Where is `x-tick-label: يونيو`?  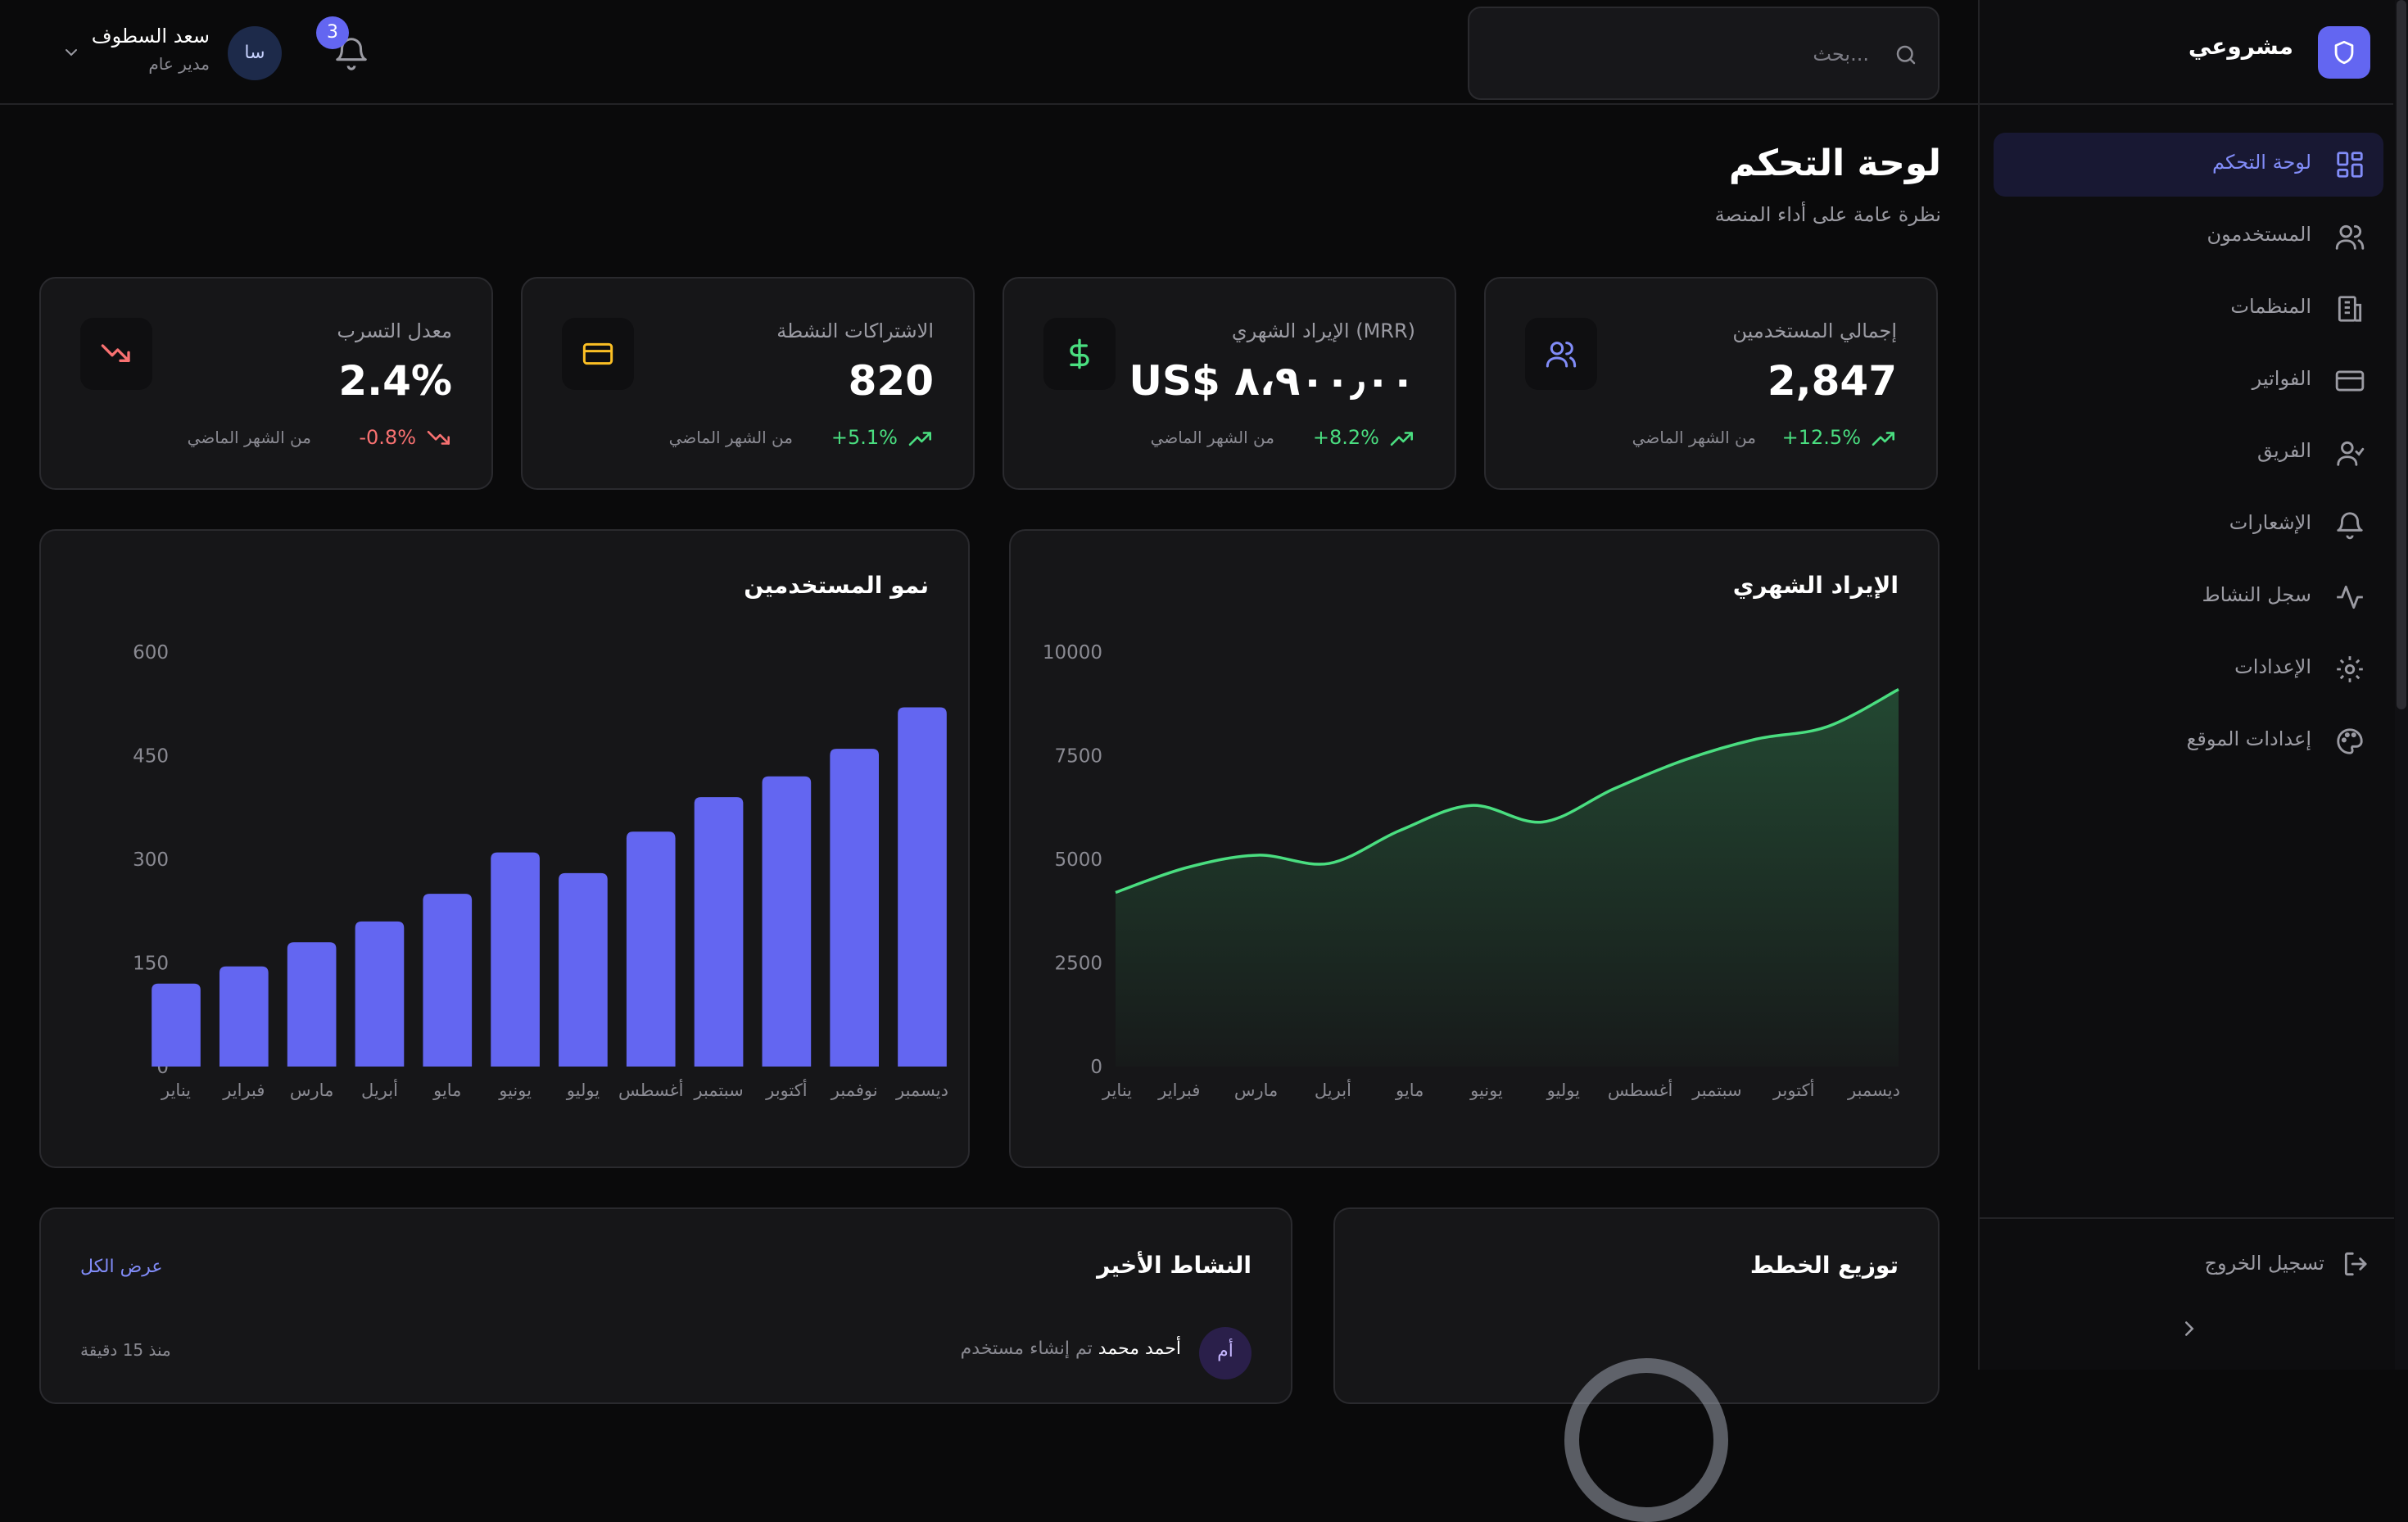 x-tick-label: يونيو is located at coordinates (1486, 1090).